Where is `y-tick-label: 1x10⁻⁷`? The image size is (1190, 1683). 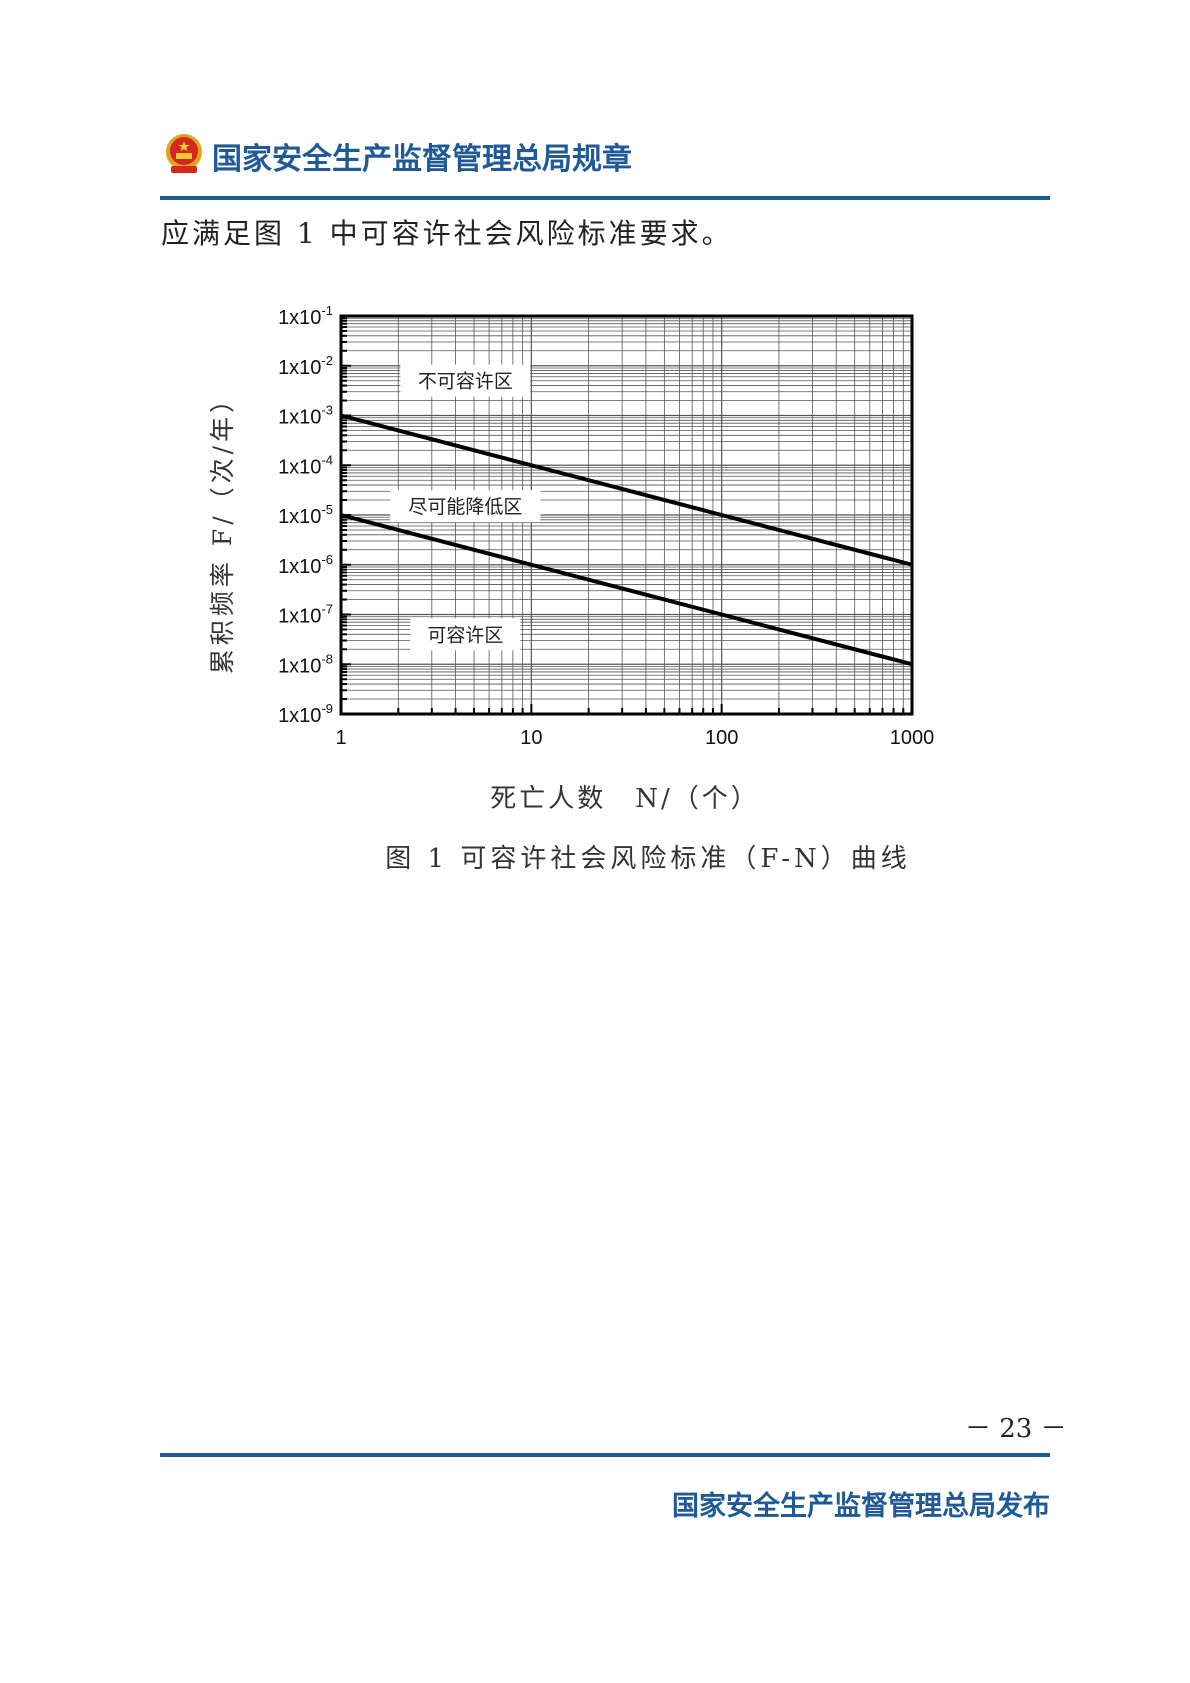
y-tick-label: 1x10⁻⁷ is located at coordinates (305, 615).